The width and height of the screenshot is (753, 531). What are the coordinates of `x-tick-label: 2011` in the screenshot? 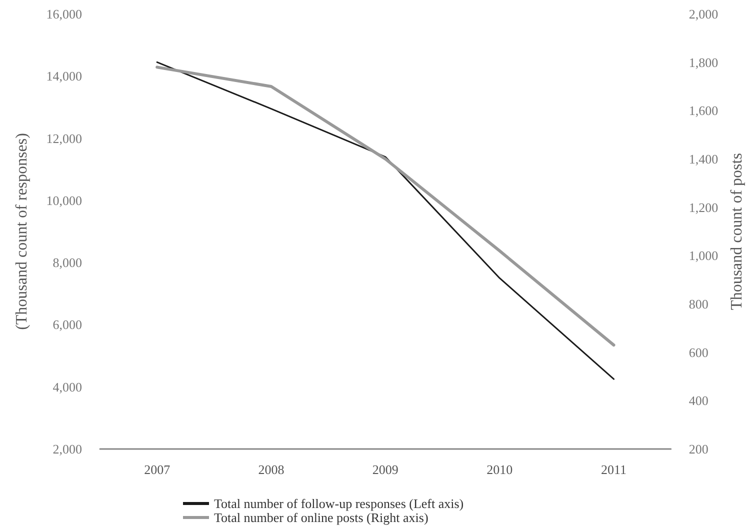 It's located at (614, 469).